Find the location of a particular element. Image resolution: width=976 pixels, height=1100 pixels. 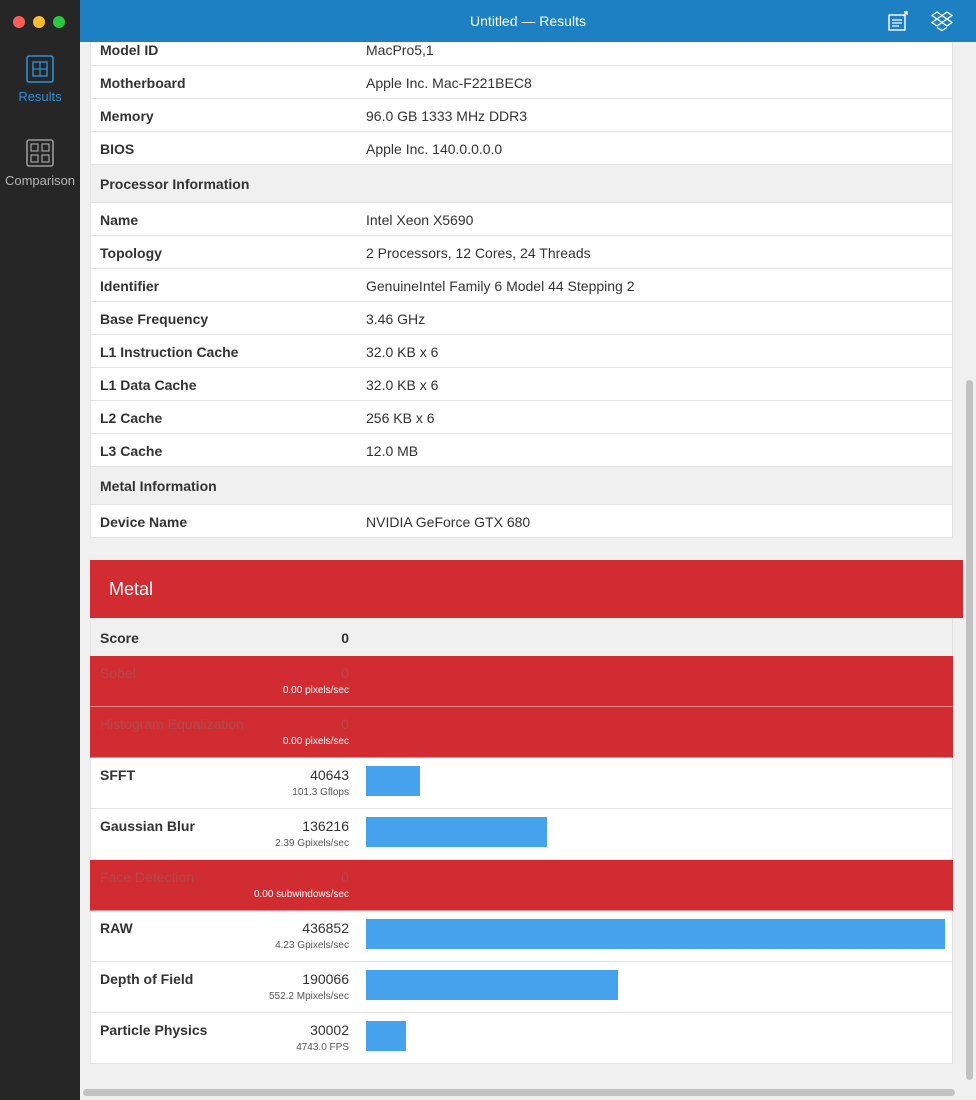

window-title: Untitled — Results is located at coordinates (528, 21).